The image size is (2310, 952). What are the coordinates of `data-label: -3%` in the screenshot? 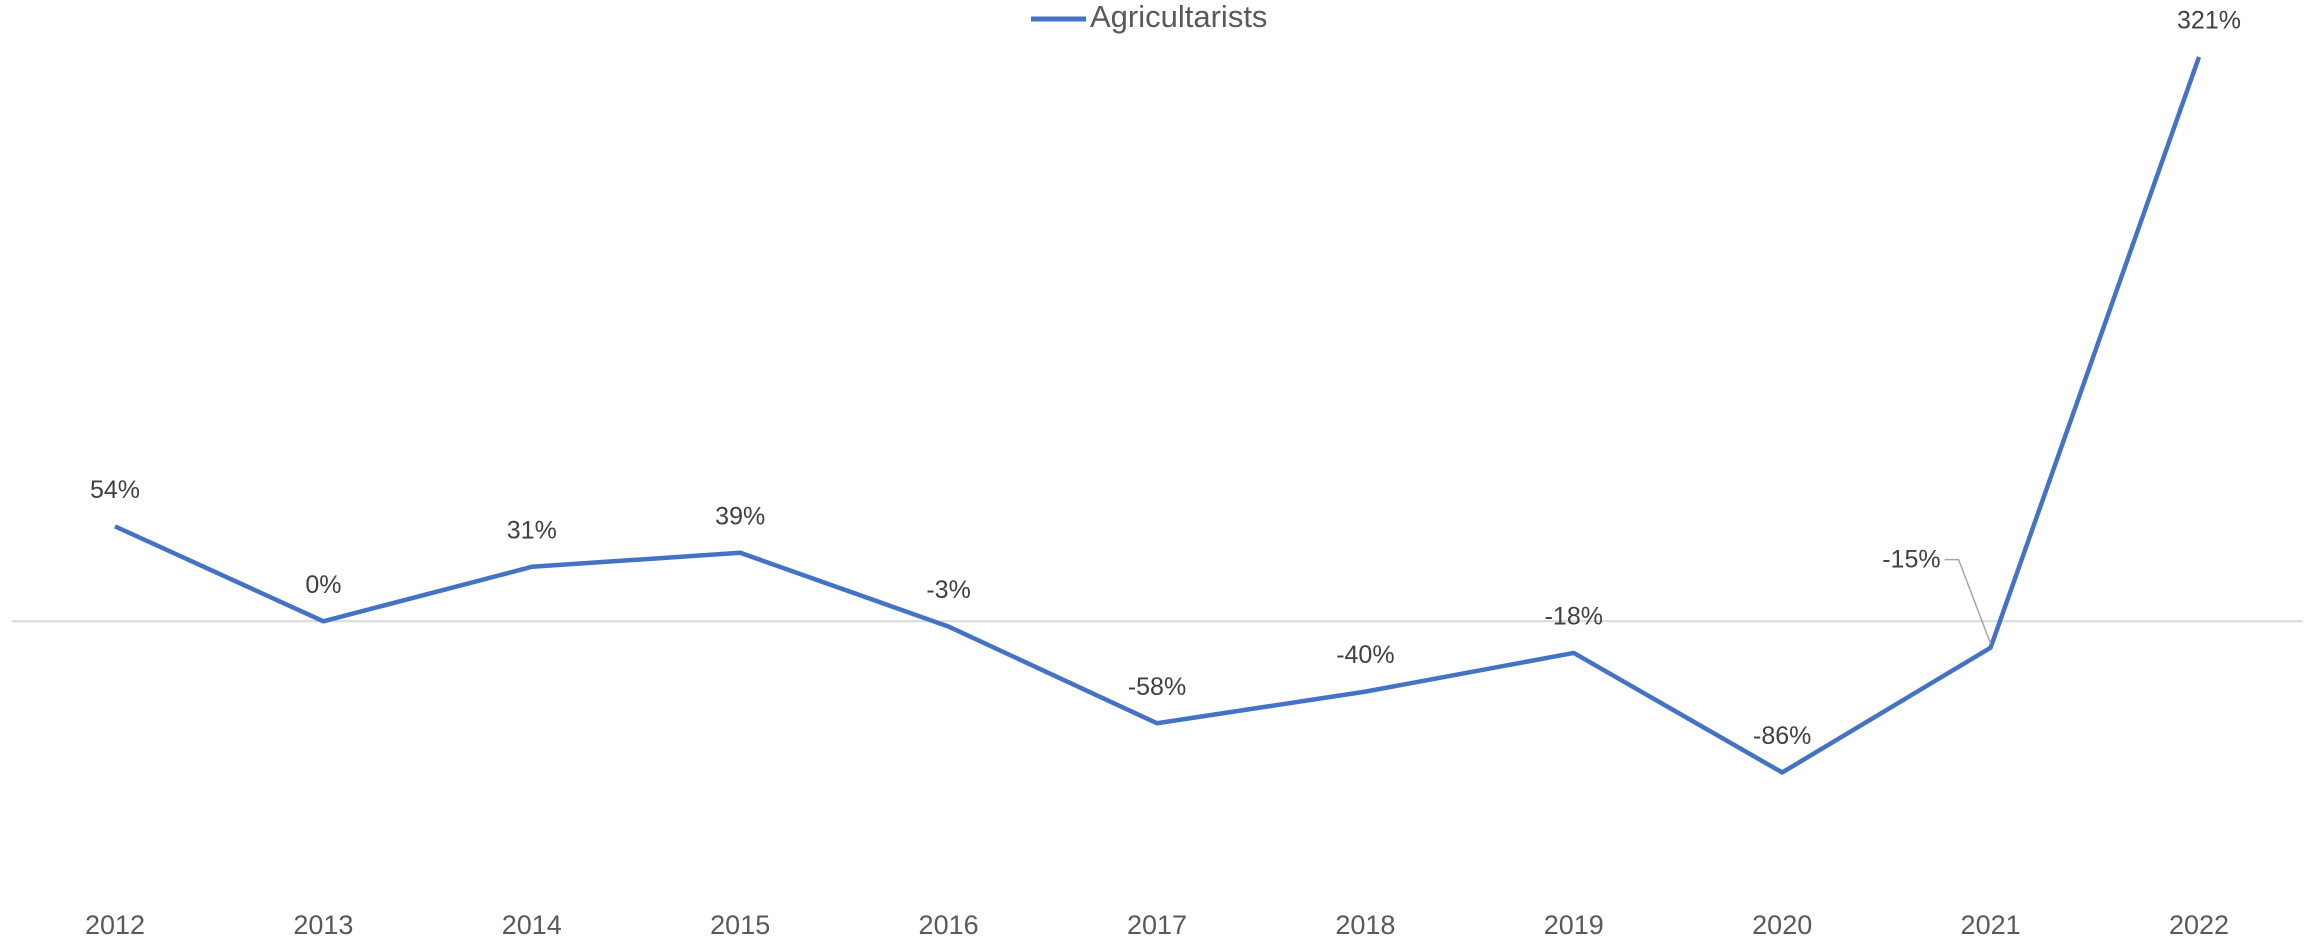 It's located at (948, 590).